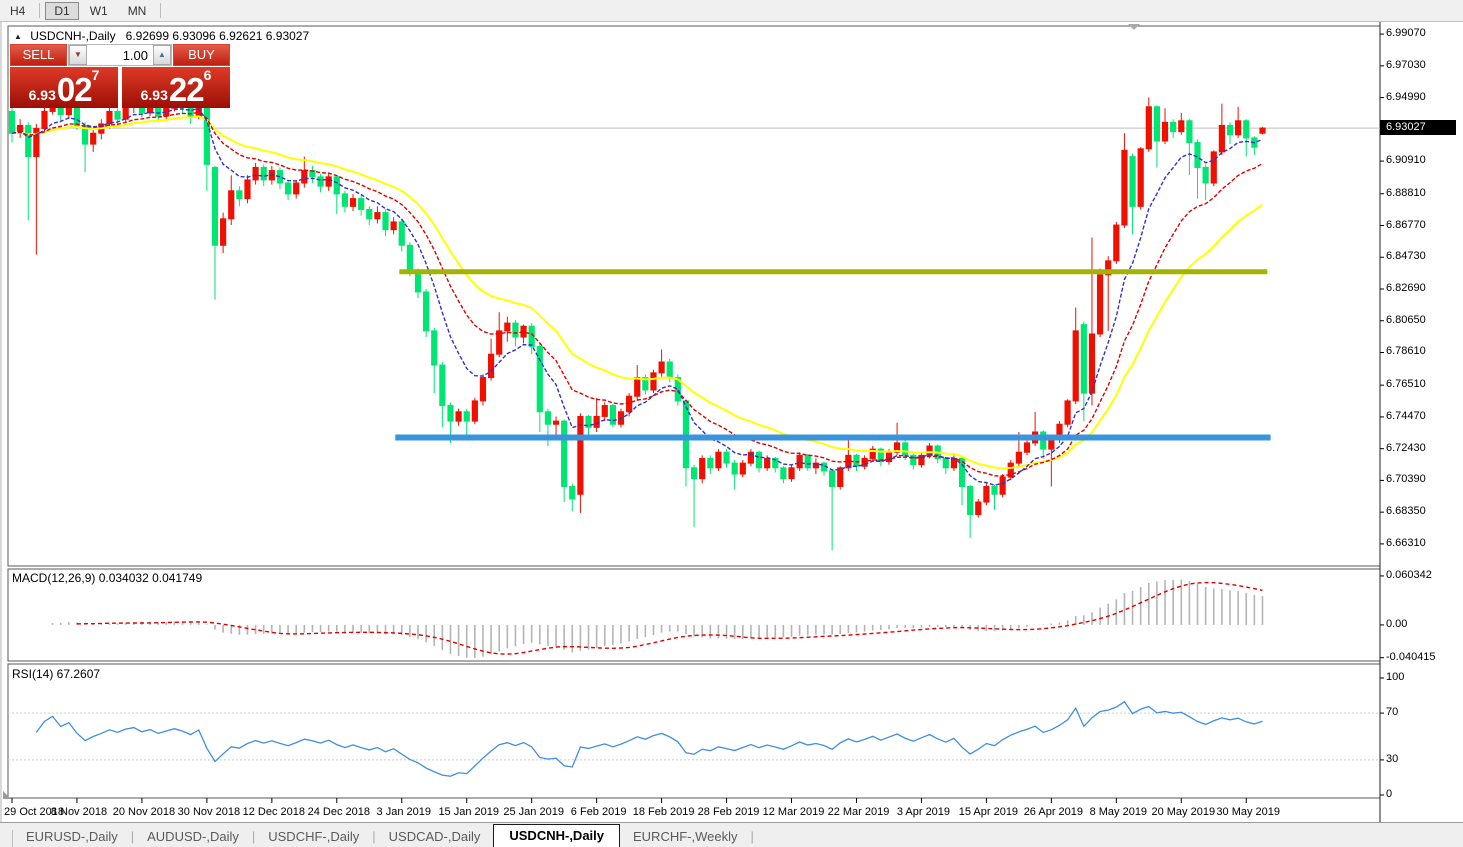 The height and width of the screenshot is (847, 1463). Describe the element at coordinates (186, 89) in the screenshot. I see `buy-price-big: 22` at that location.